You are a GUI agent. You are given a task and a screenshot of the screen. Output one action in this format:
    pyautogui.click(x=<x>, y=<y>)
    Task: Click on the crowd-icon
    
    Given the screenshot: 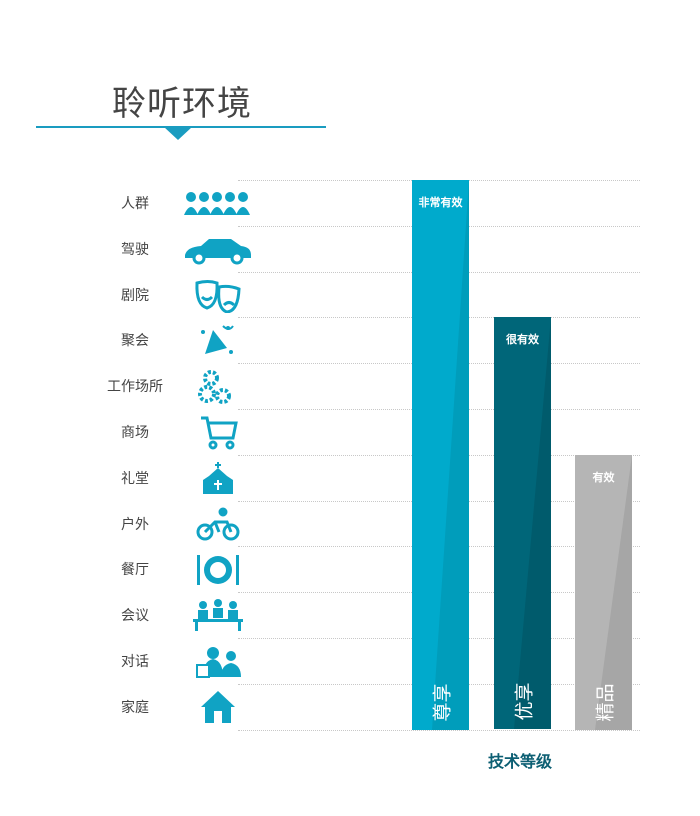 What is the action you would take?
    pyautogui.click(x=217, y=203)
    